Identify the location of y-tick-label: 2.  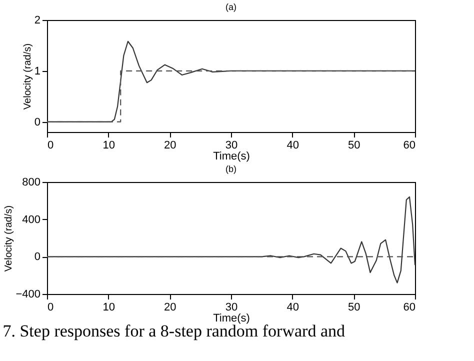
(37, 20).